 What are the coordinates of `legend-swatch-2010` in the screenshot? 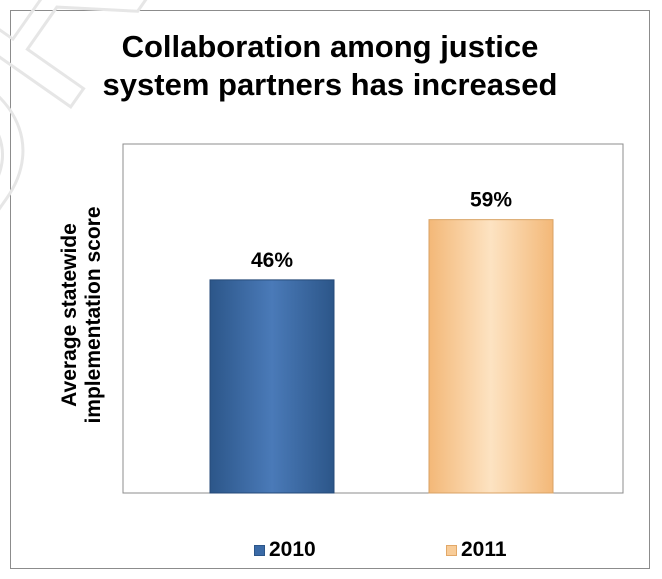 It's located at (259, 550).